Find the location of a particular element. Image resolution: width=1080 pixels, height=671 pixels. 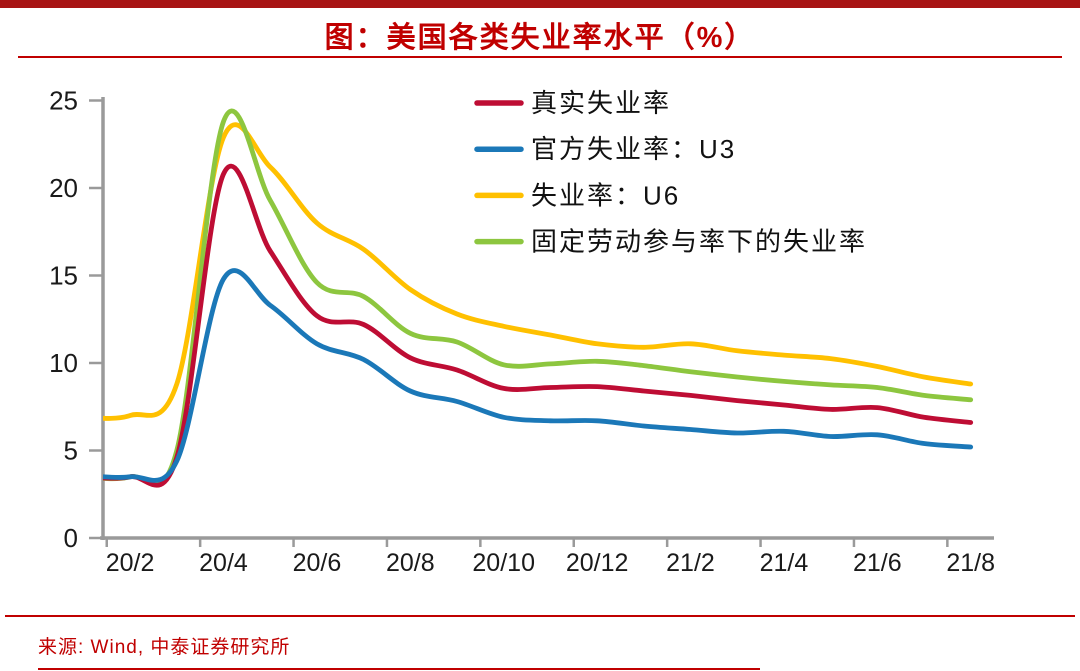

x-tick-label: 20/2 is located at coordinates (130, 563).